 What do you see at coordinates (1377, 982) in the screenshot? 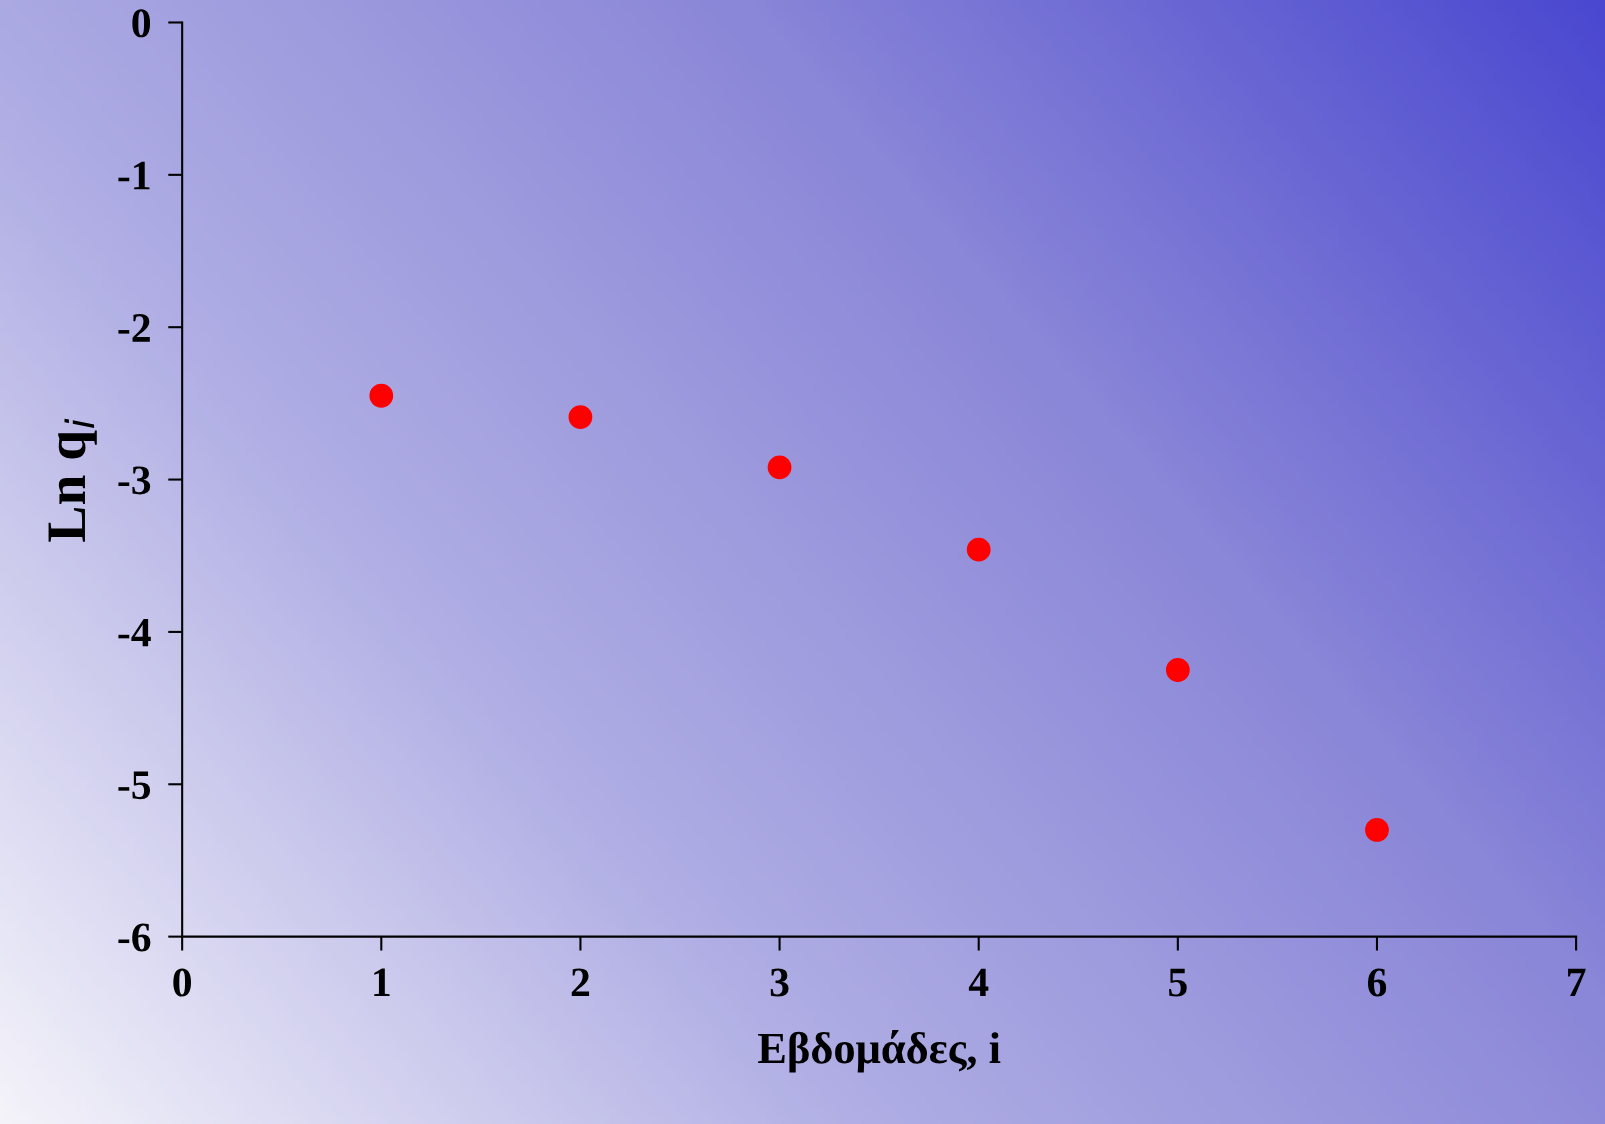
I see `x-tick-label: 6` at bounding box center [1377, 982].